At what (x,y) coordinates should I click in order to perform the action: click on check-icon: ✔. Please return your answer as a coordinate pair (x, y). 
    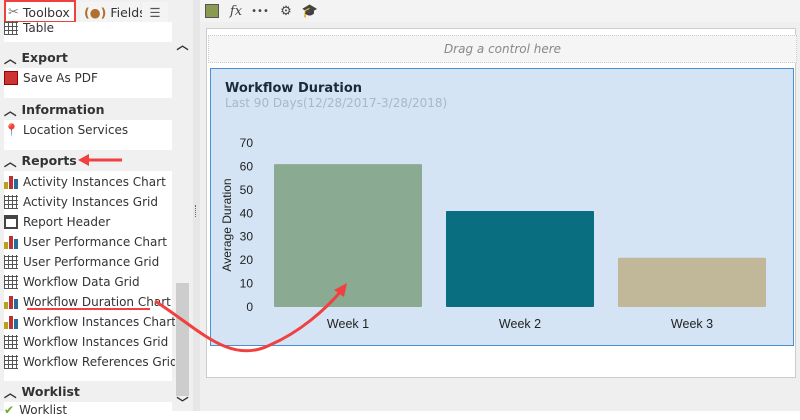
    Looking at the image, I should click on (9, 410).